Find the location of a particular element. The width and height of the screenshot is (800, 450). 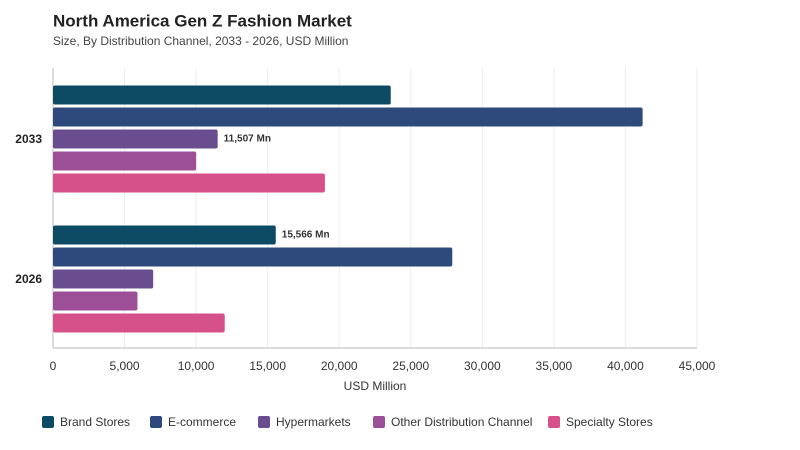

legend-label: Specialty Stores is located at coordinates (609, 422).